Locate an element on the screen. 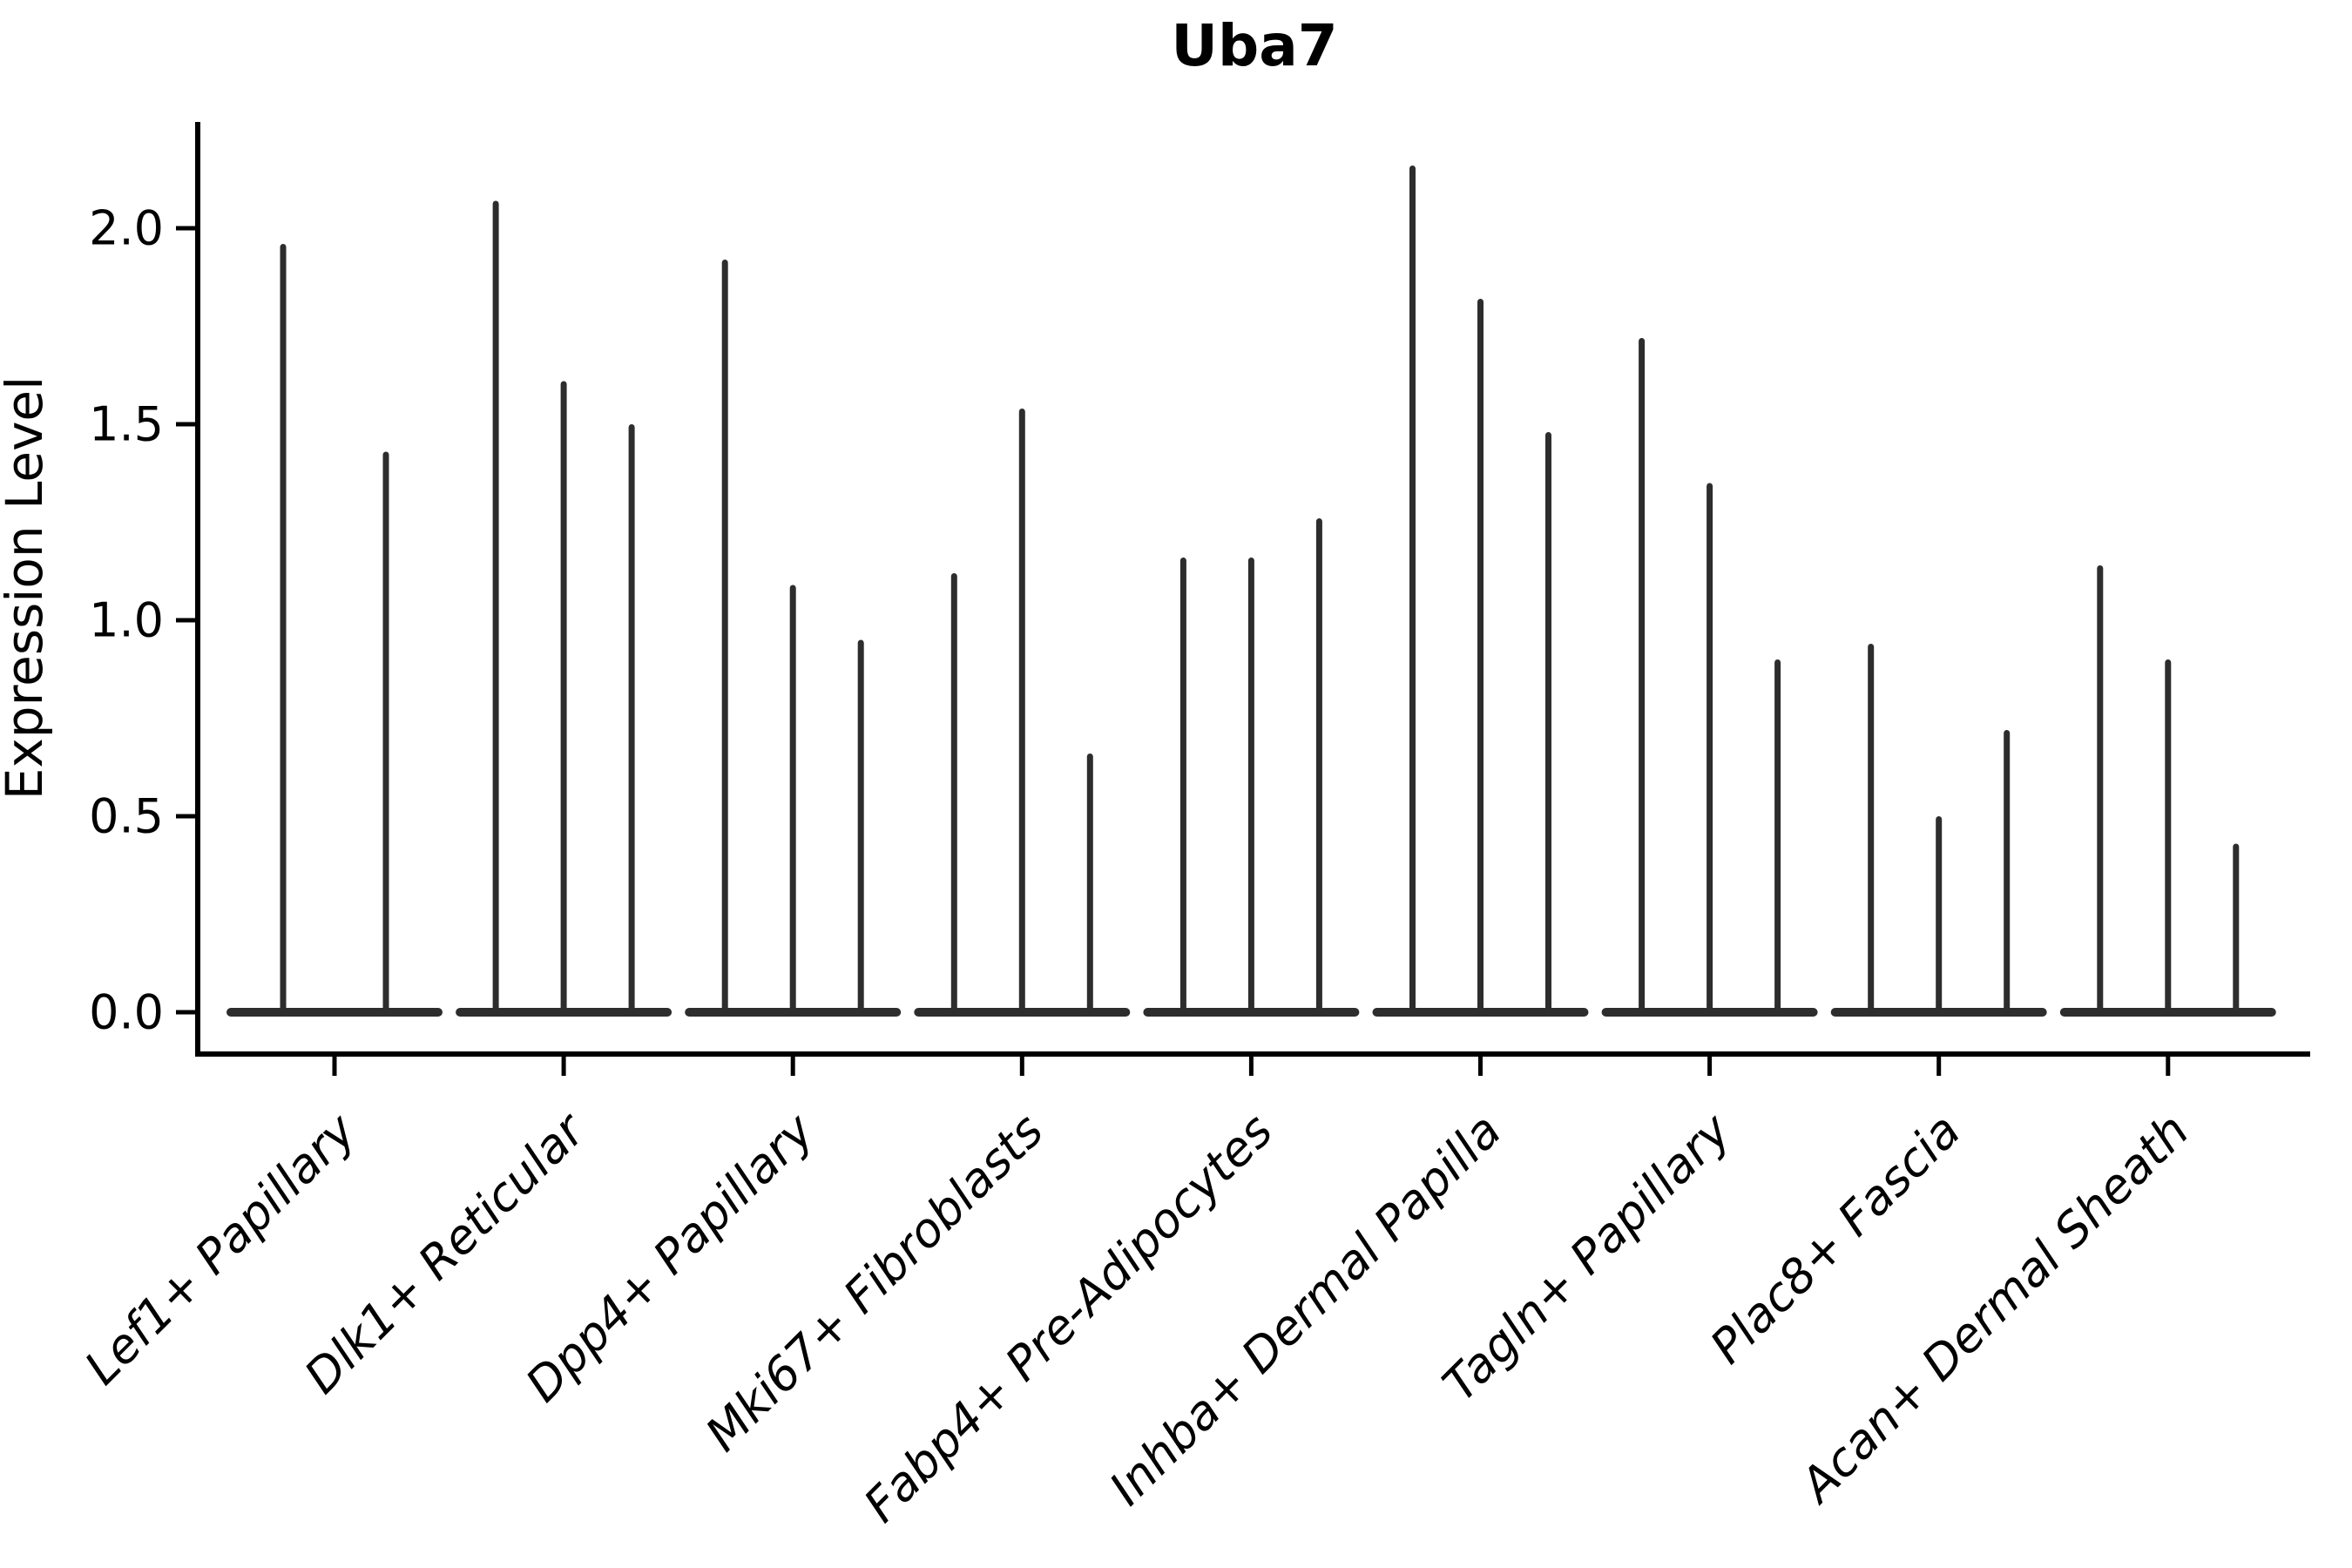 The width and height of the screenshot is (2352, 1568). y-tick-label: 0.5 is located at coordinates (126, 816).